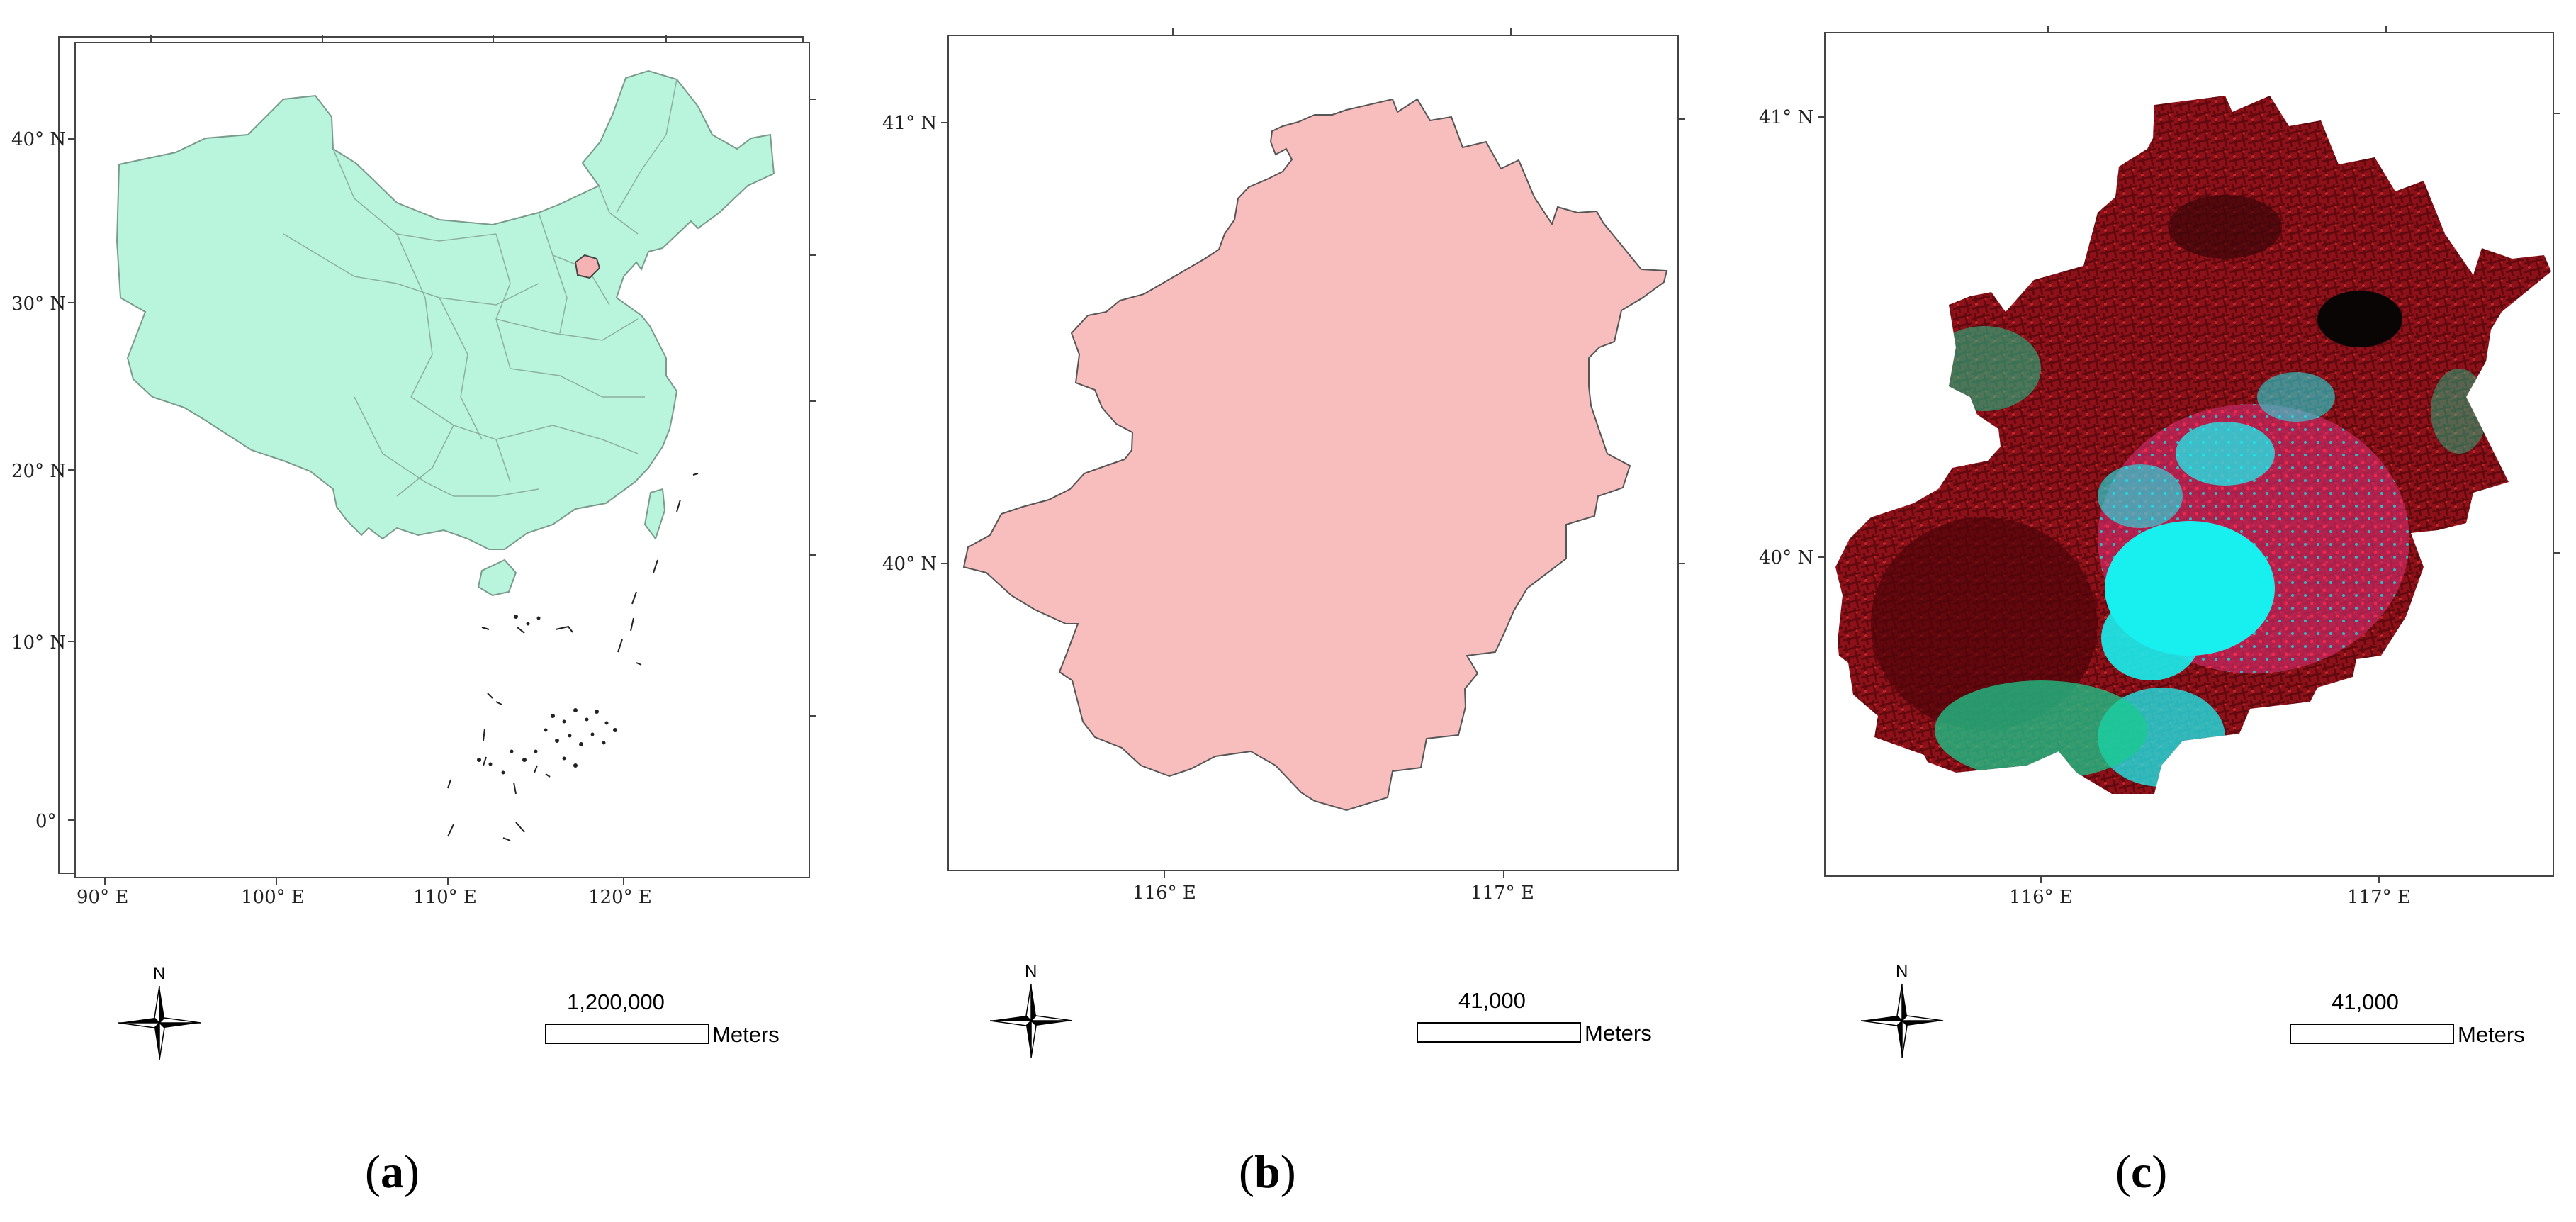 This screenshot has width=2576, height=1222. Describe the element at coordinates (480, 288) in the screenshot. I see `province-borders` at that location.